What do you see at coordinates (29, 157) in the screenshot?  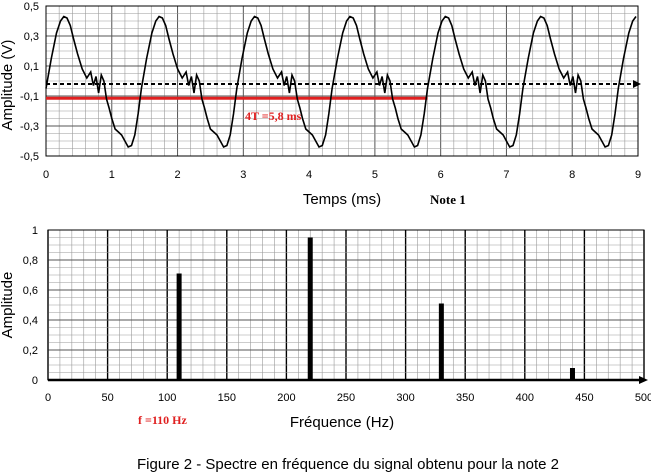 I see `y-tick-label: -0,5` at bounding box center [29, 157].